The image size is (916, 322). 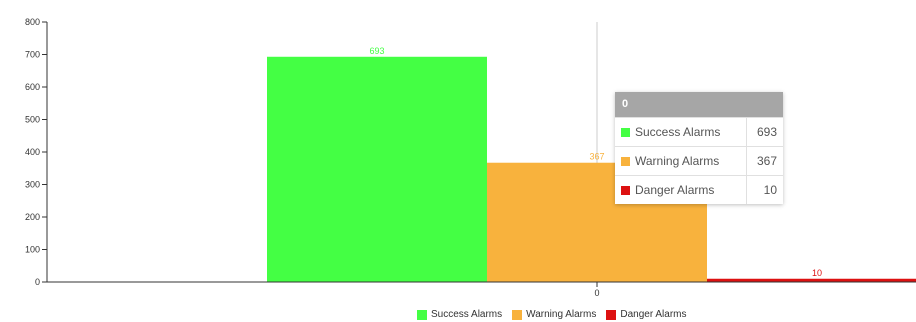 I want to click on tooltip-row-warning: Warning Alarms 367, so click(x=699, y=161).